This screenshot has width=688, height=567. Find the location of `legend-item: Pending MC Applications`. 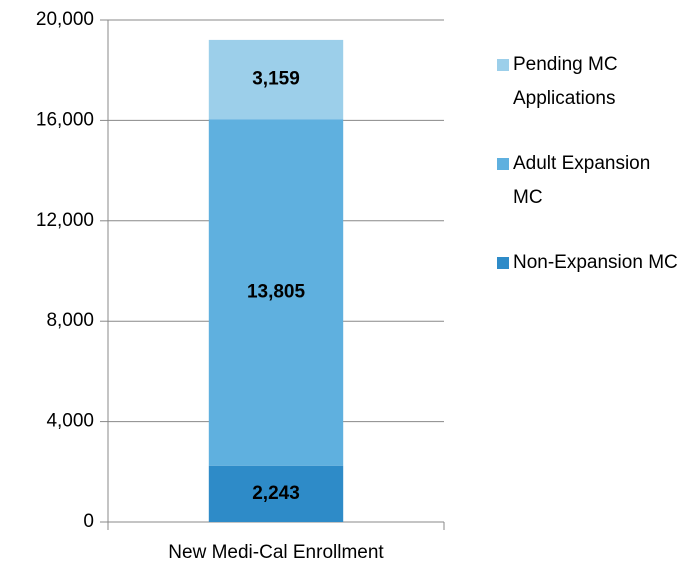

legend-item: Pending MC Applications is located at coordinates (589, 82).